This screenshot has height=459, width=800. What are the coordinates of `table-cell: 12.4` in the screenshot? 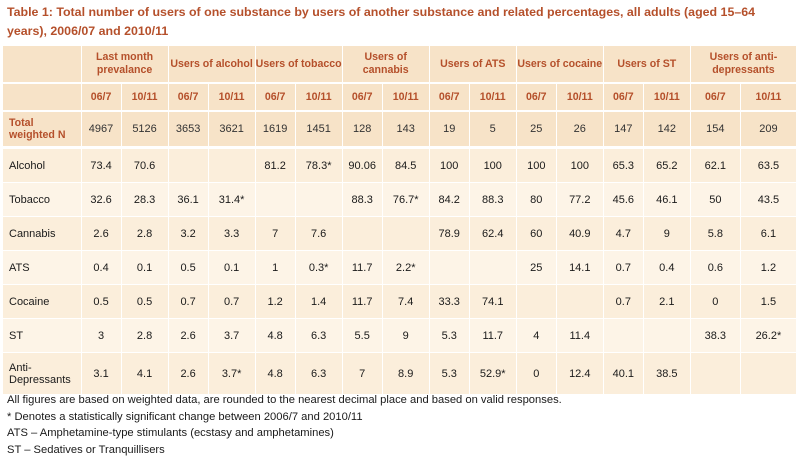 It's located at (580, 373).